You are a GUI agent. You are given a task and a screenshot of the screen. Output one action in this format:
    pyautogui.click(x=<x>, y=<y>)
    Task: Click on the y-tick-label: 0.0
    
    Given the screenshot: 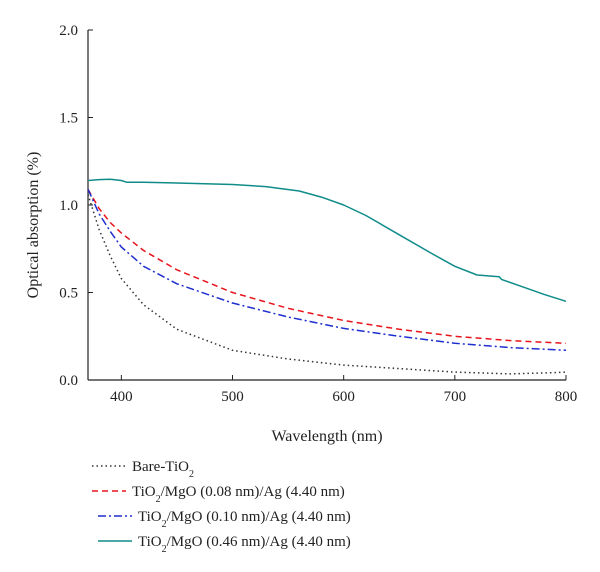 What is the action you would take?
    pyautogui.click(x=68, y=381)
    